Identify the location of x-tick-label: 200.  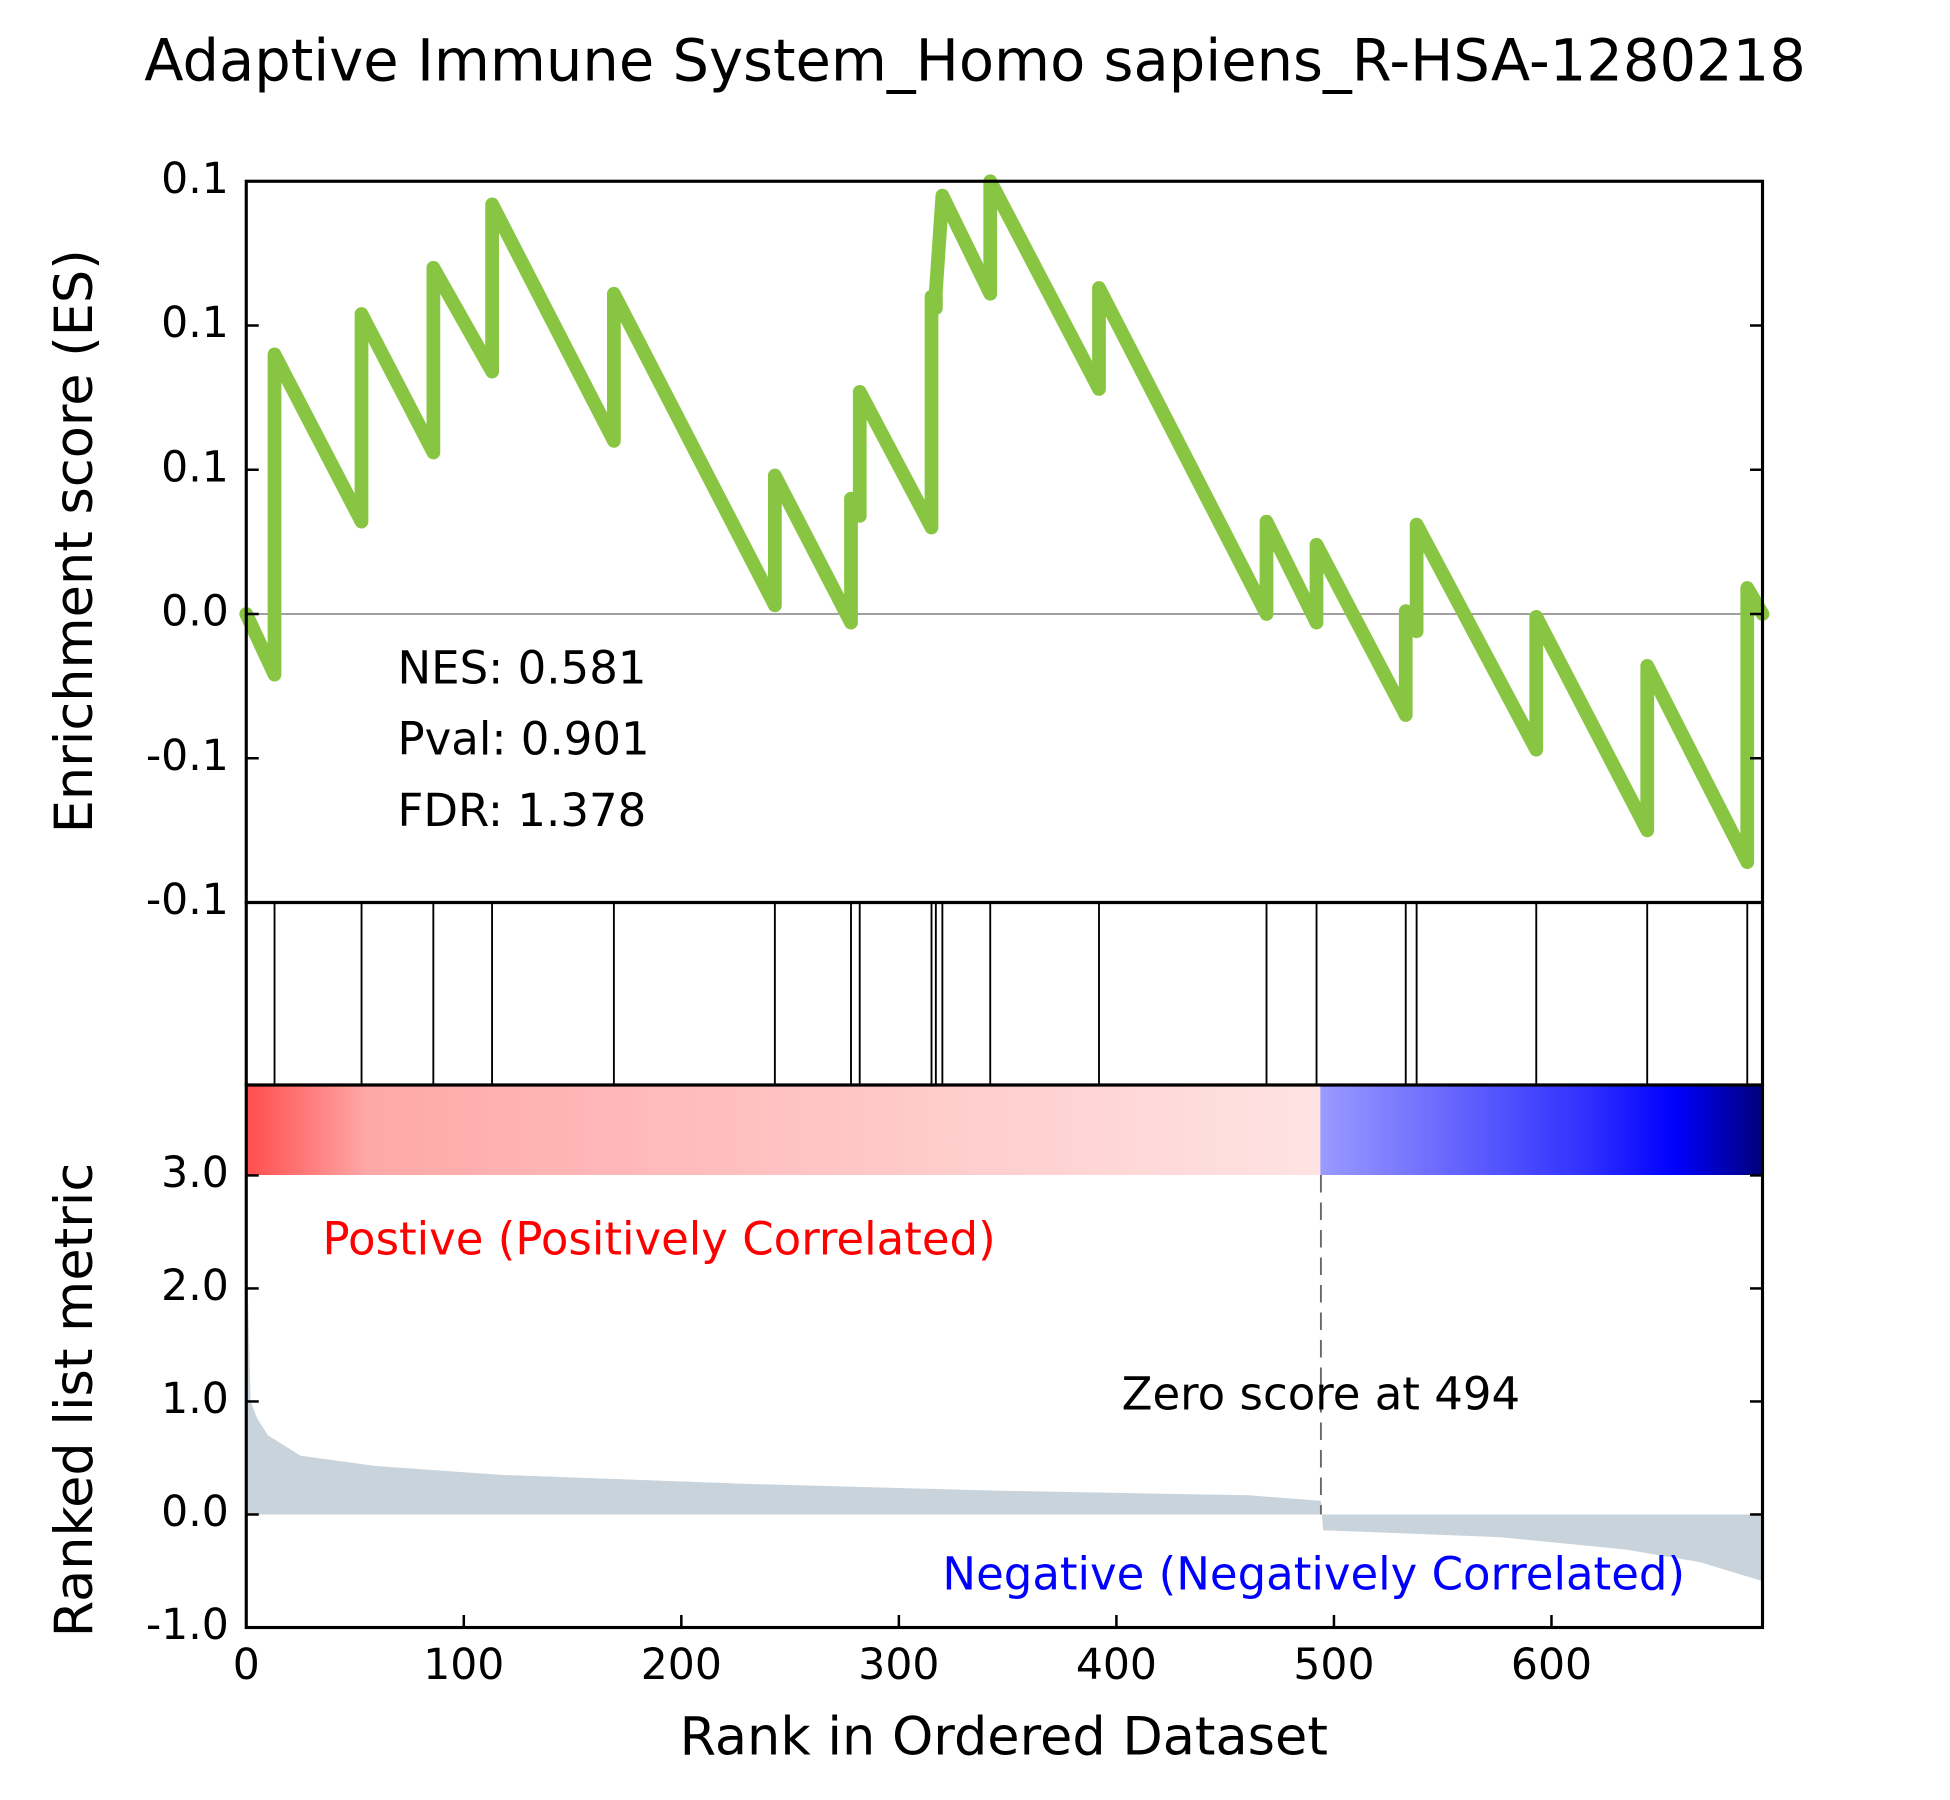
(681, 1665).